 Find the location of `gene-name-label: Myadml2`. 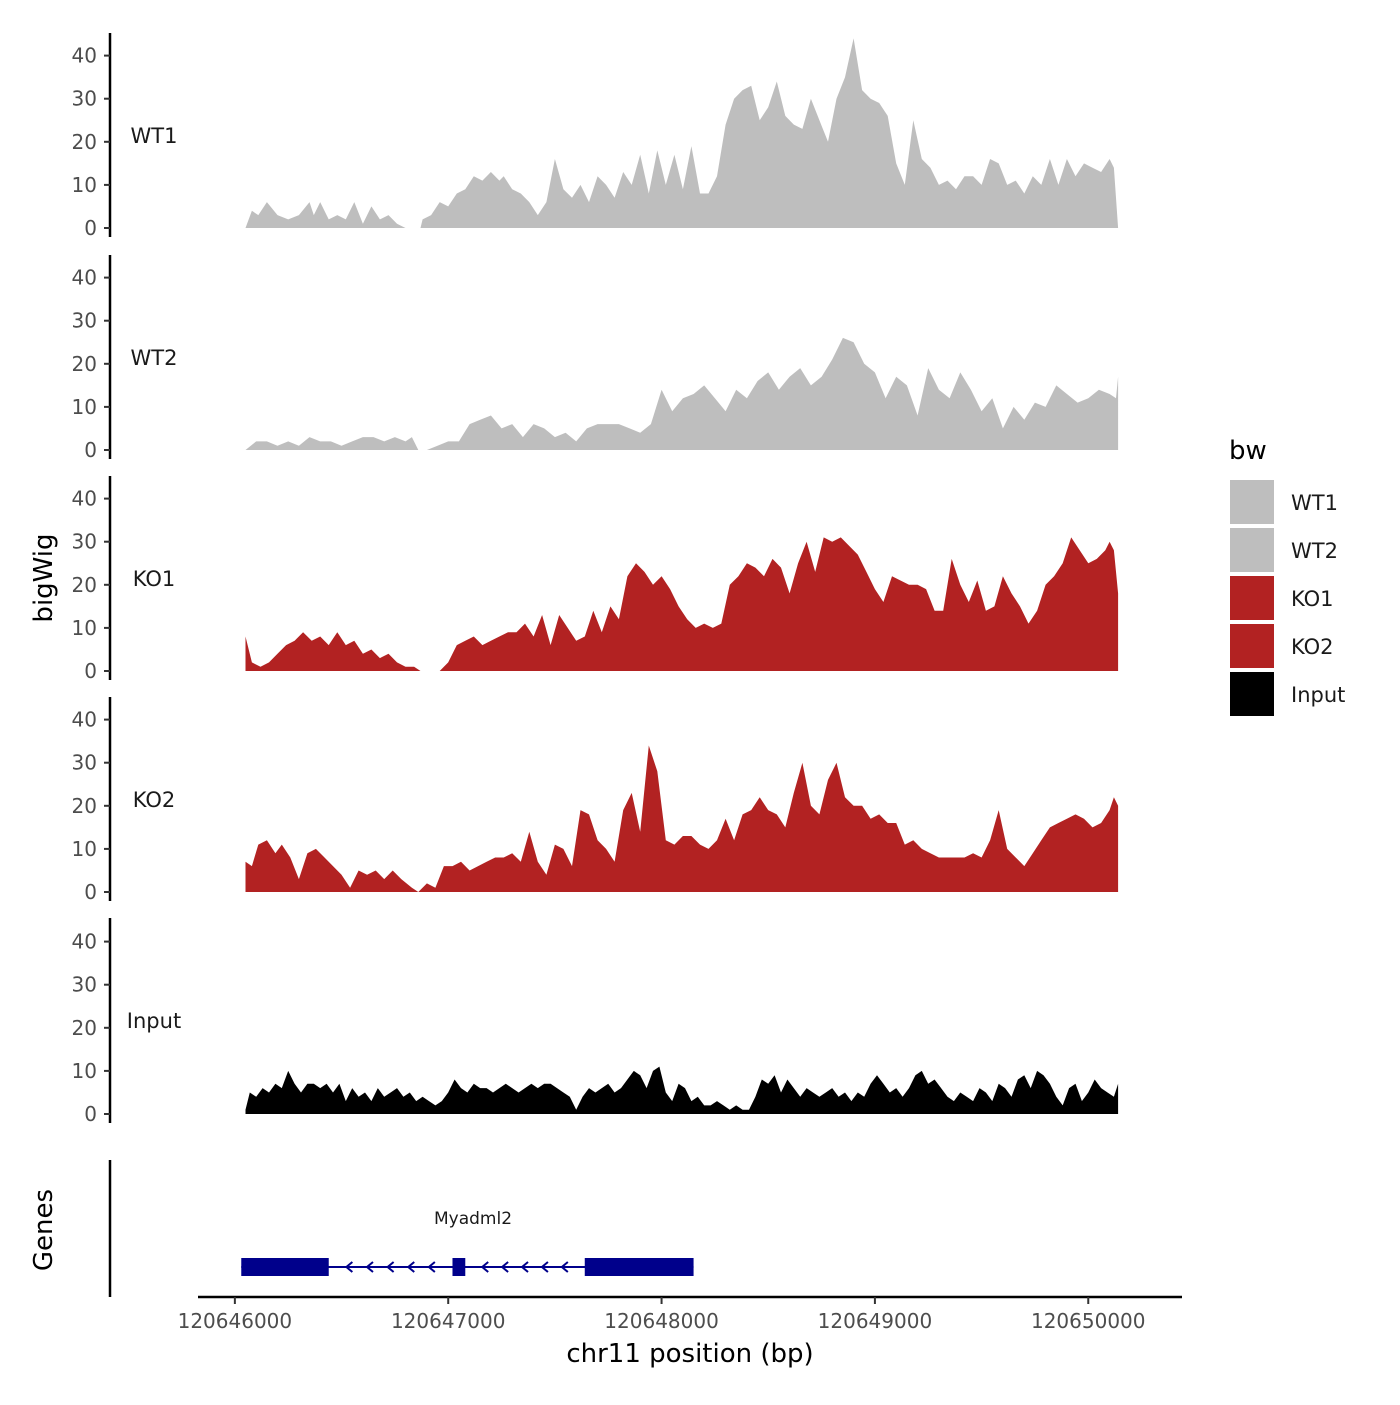

gene-name-label: Myadml2 is located at coordinates (473, 1219).